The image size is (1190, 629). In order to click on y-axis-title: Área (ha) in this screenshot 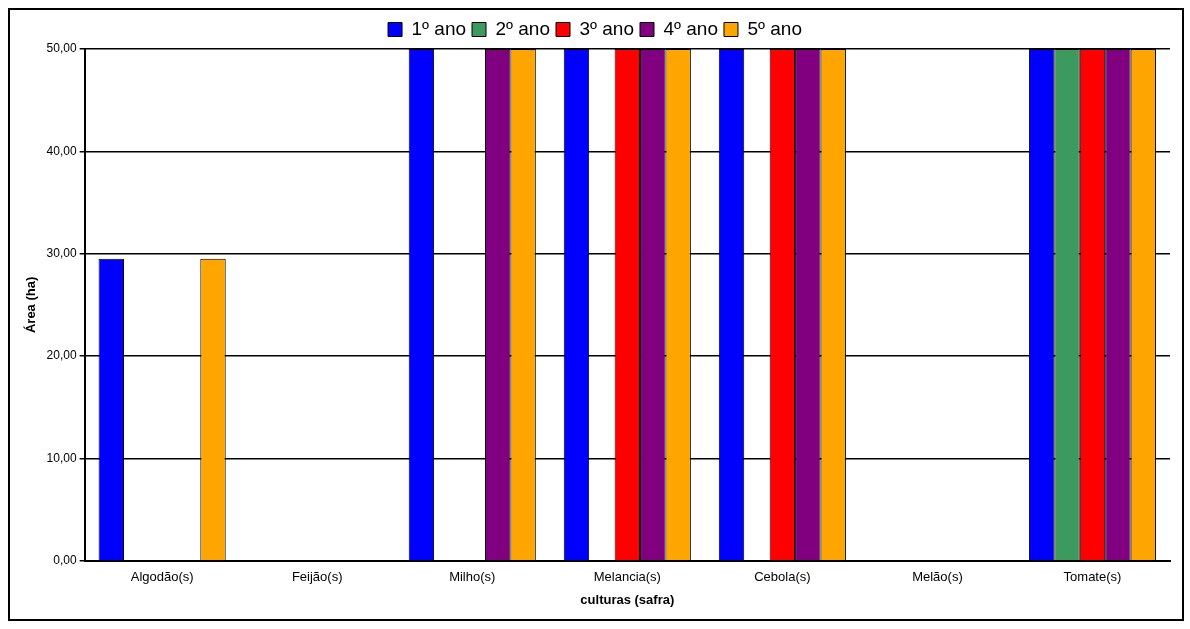, I will do `click(31, 305)`.